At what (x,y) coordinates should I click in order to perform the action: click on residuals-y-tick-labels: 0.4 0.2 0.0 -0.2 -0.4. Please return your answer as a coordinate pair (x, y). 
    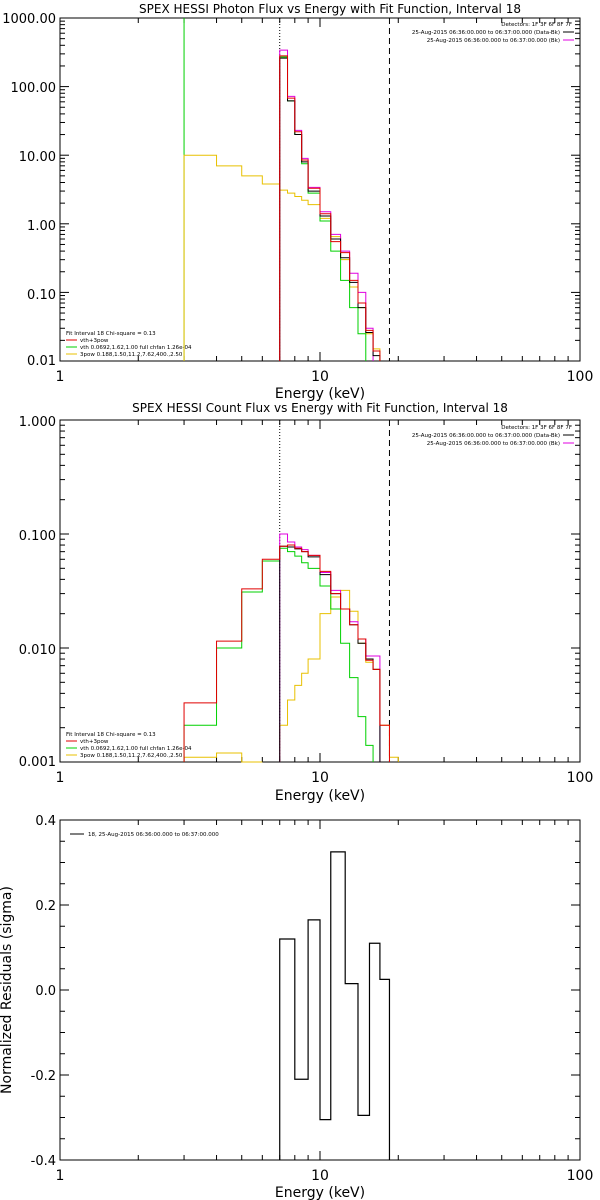
    Looking at the image, I should click on (43, 991).